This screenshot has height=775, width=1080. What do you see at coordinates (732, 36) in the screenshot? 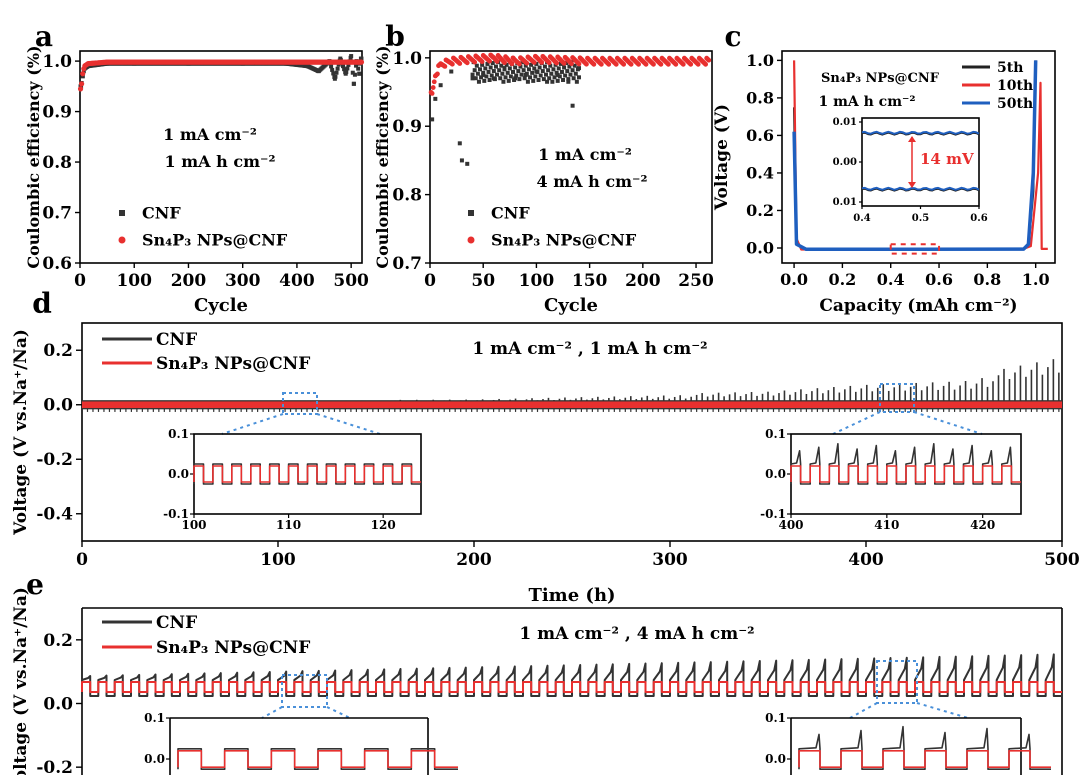
I see `panel-label: c` at bounding box center [732, 36].